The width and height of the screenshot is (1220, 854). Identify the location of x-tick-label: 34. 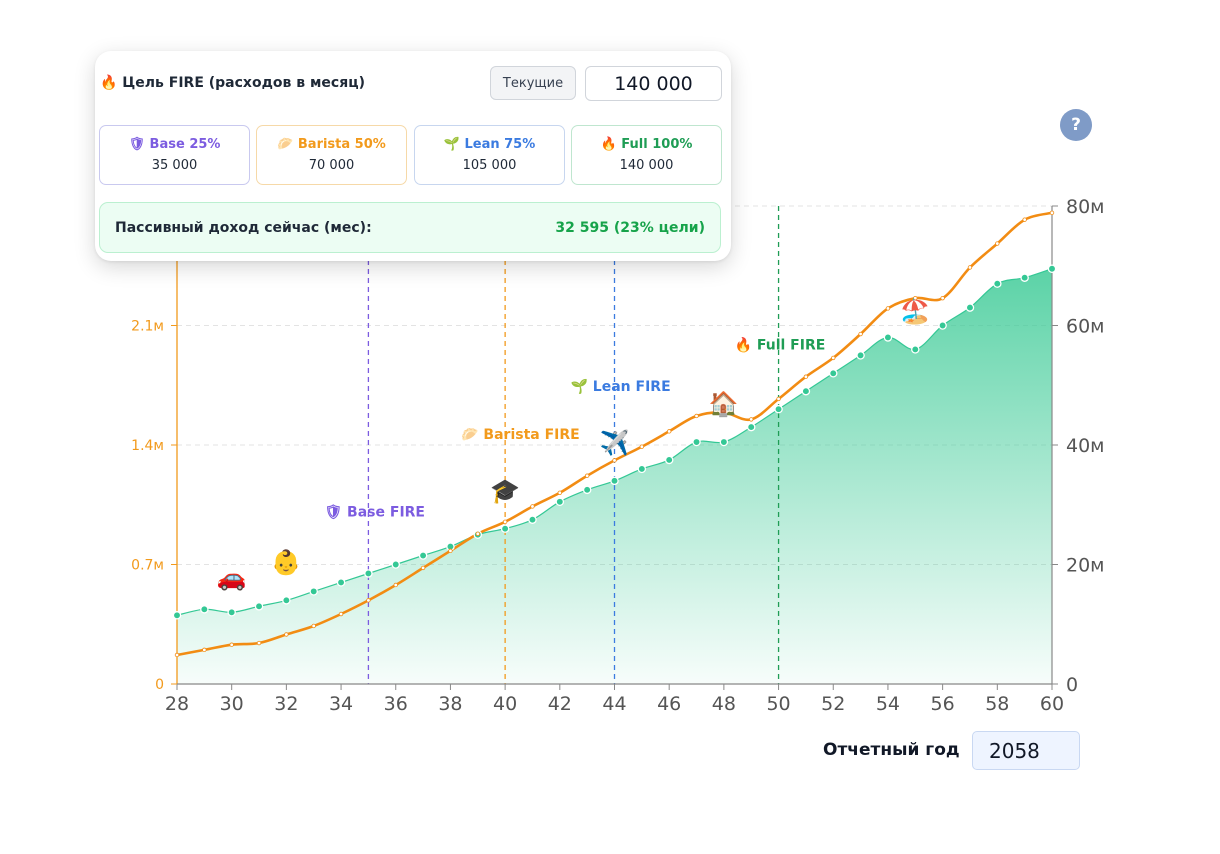
(341, 704).